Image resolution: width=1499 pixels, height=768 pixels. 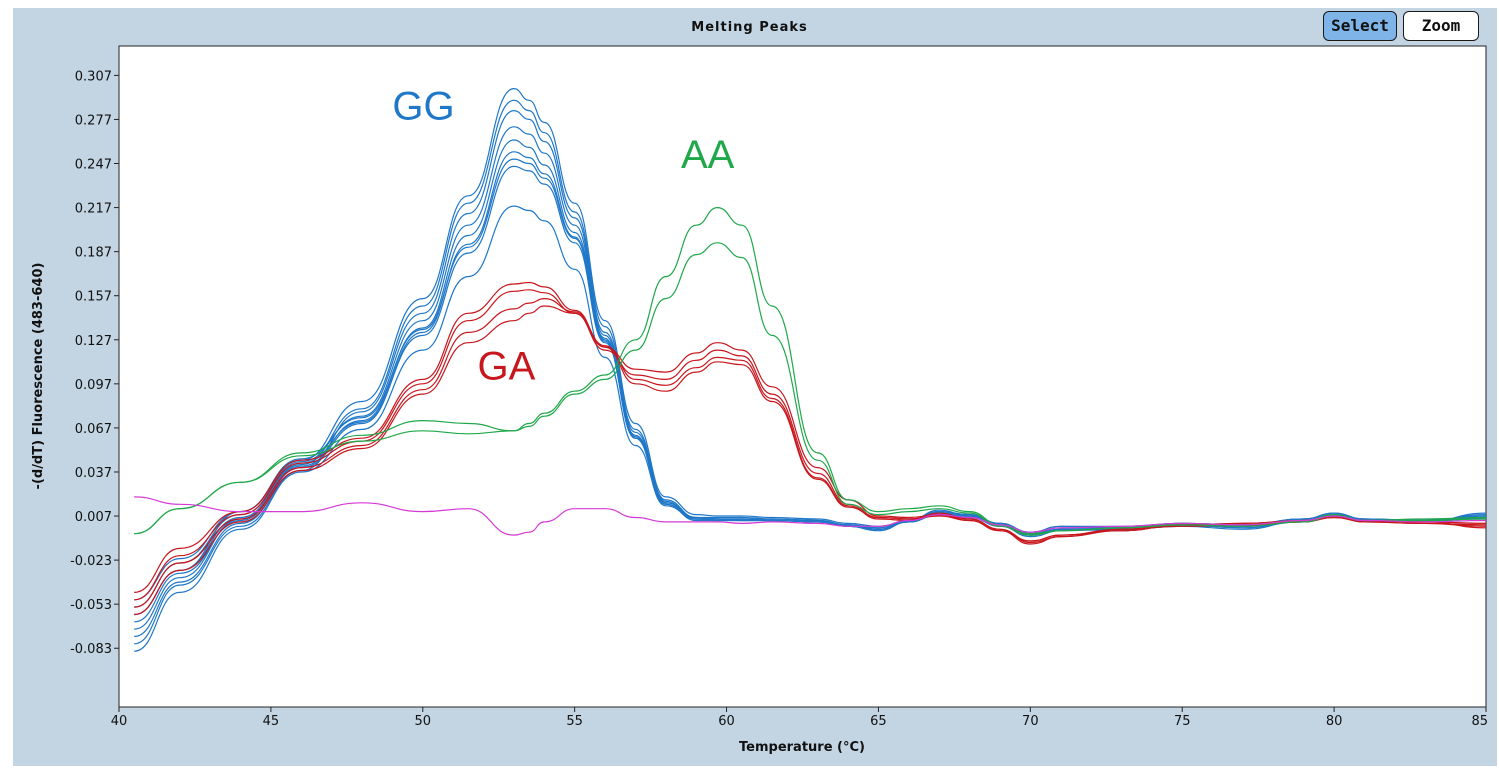 I want to click on x-tick-label: 85, so click(x=1479, y=721).